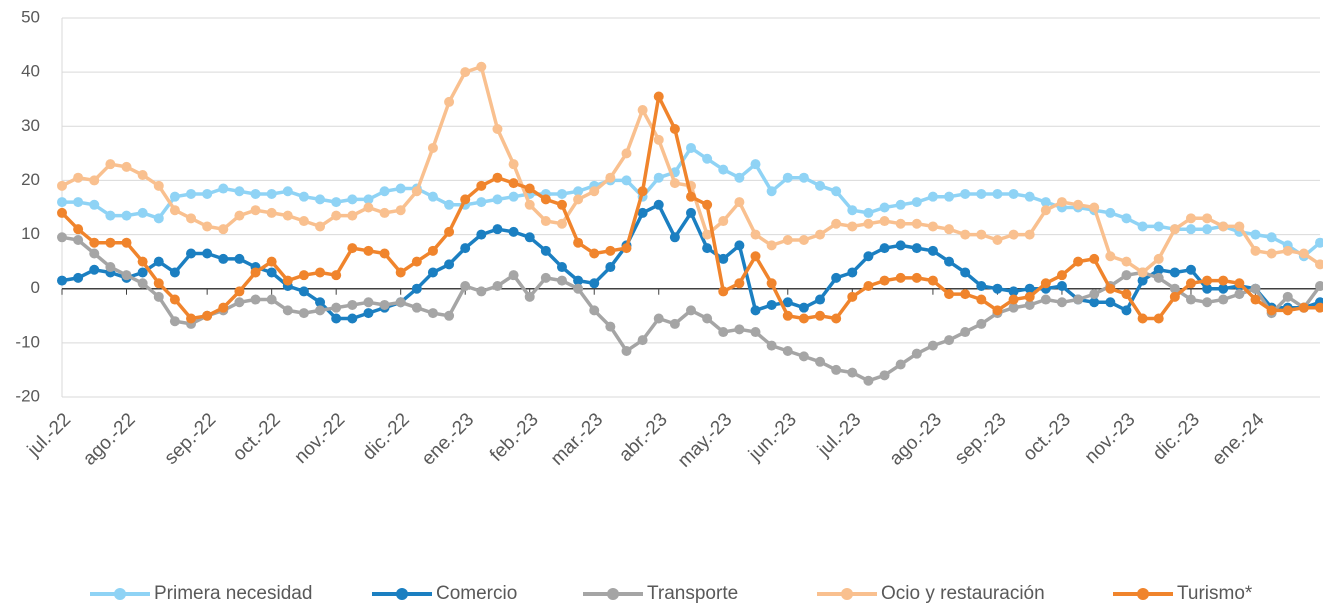  What do you see at coordinates (30, 125) in the screenshot?
I see `y-tick-label: 30` at bounding box center [30, 125].